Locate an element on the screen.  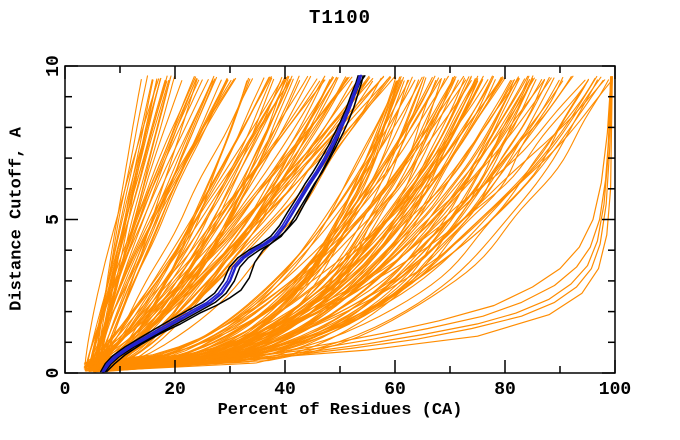
chart-title: T1100 is located at coordinates (339, 18).